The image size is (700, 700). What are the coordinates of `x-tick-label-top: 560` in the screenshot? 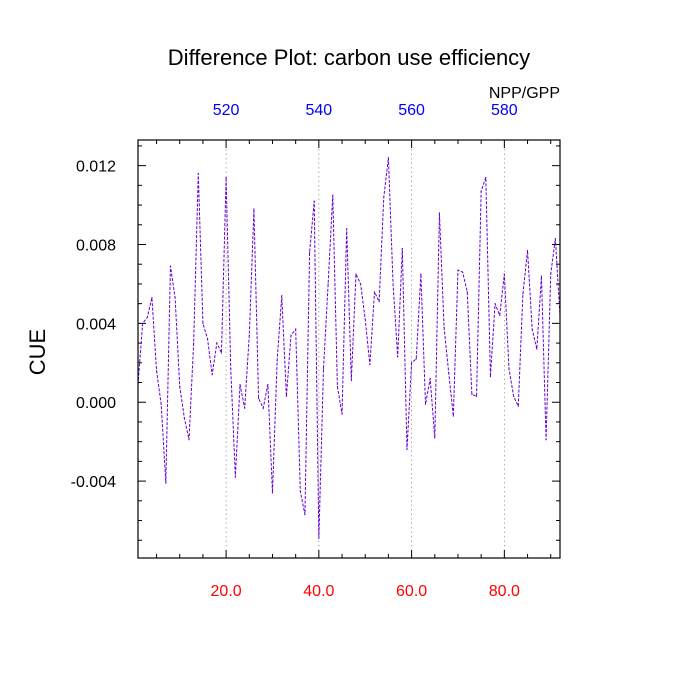 It's located at (411, 110).